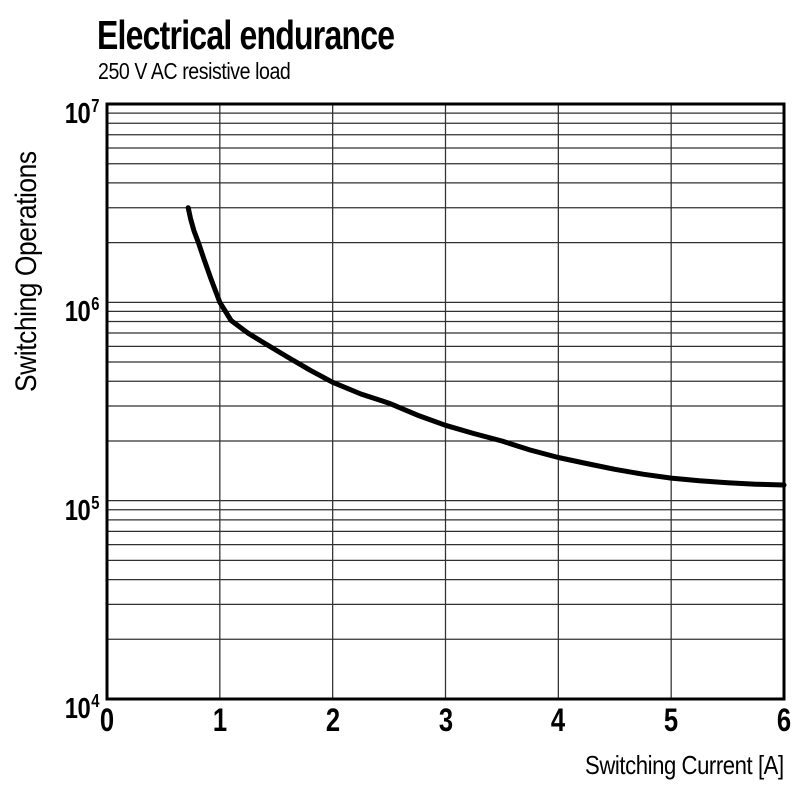 This screenshot has height=800, width=800. What do you see at coordinates (671, 720) in the screenshot?
I see `x-tick-label: 5` at bounding box center [671, 720].